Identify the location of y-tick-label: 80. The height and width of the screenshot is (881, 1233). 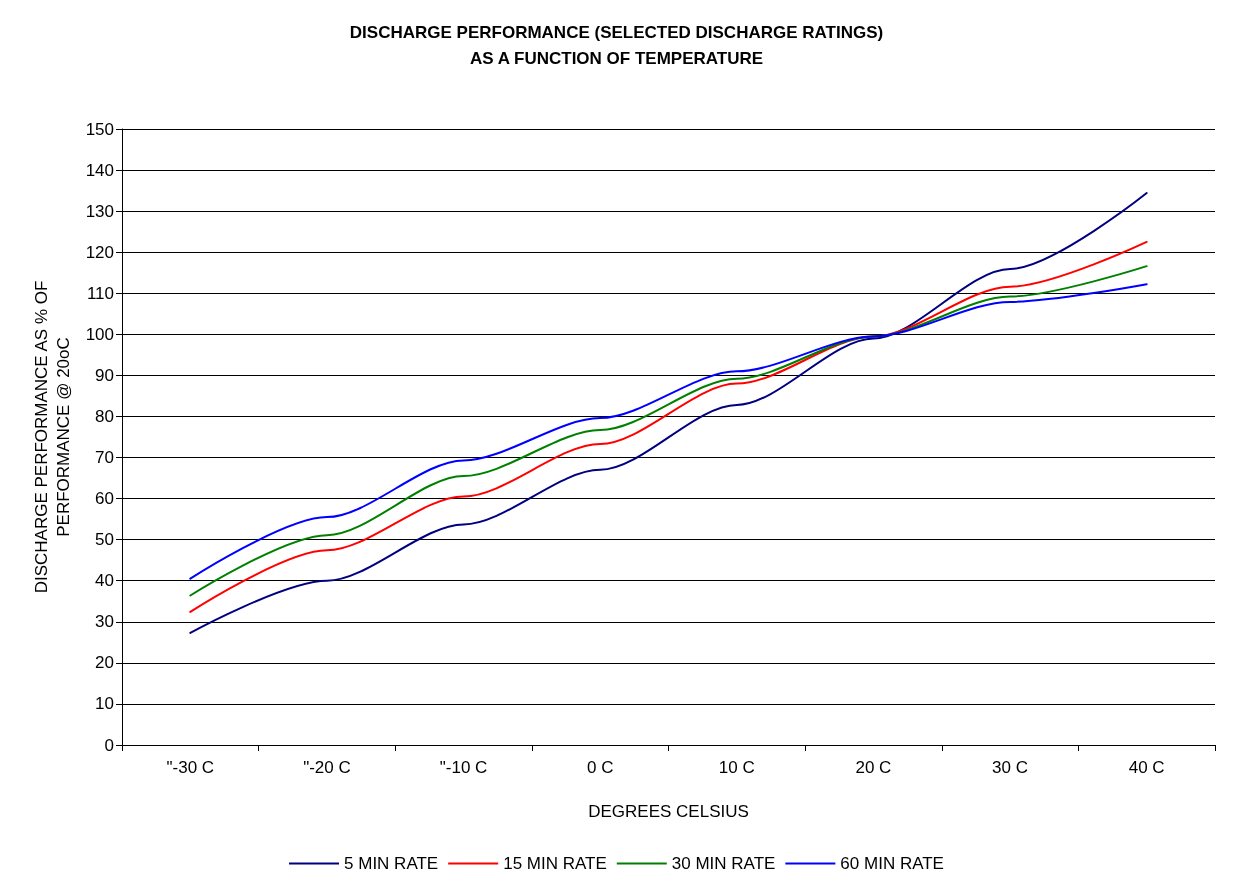
(104, 416).